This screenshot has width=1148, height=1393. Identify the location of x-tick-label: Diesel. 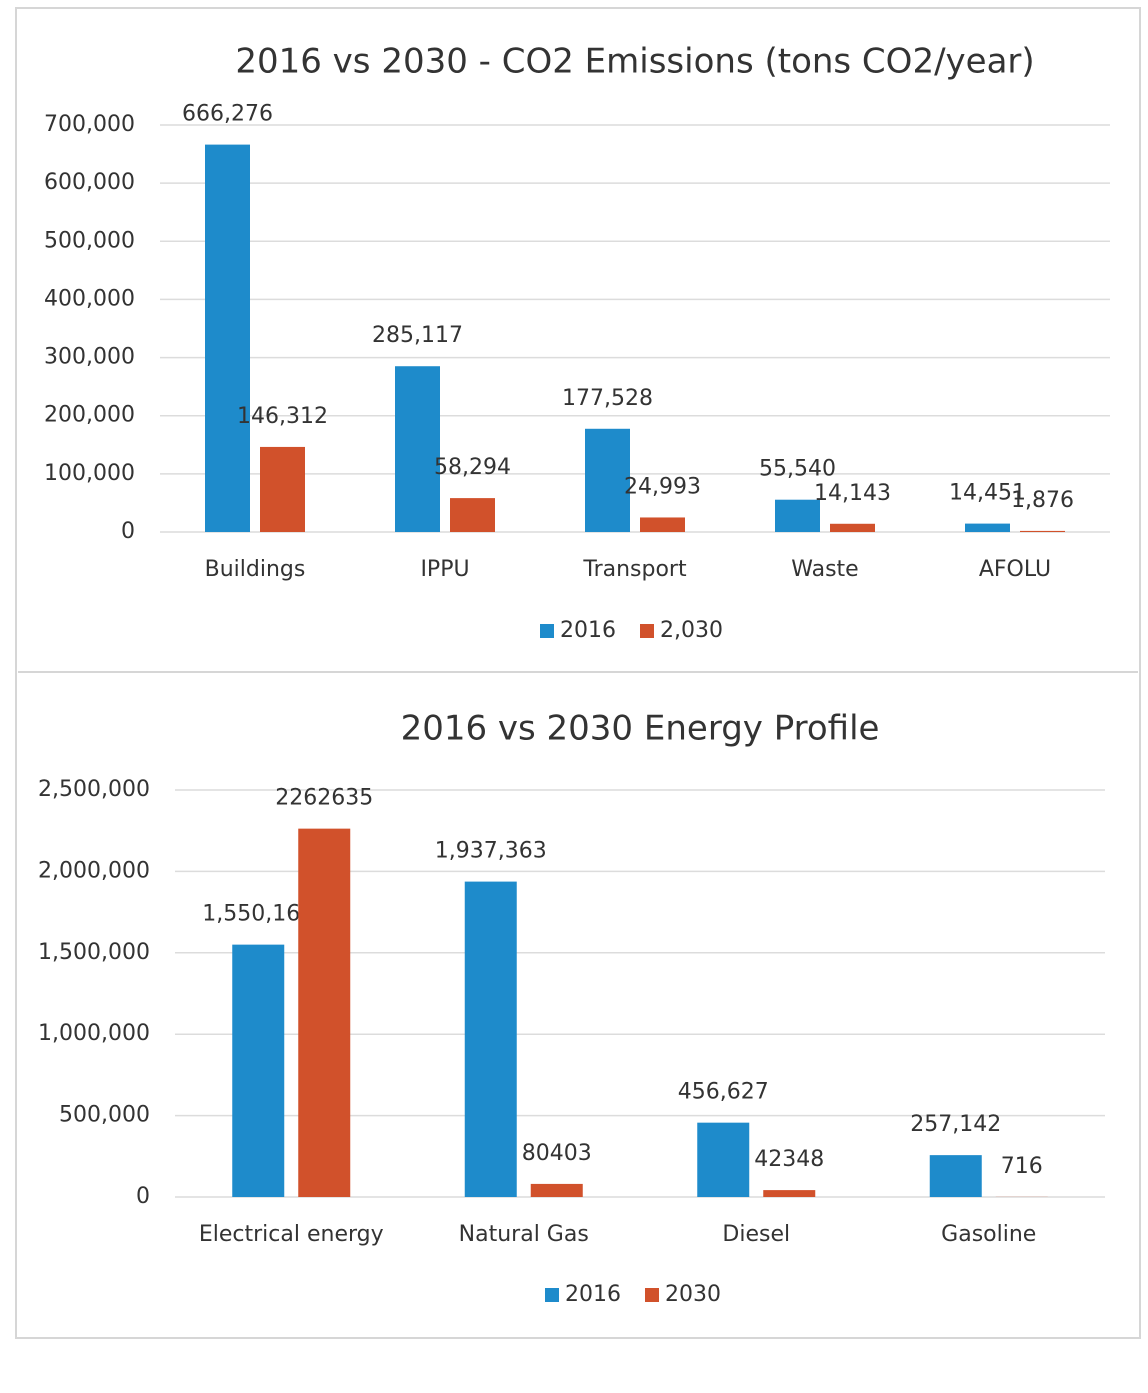
(756, 1234).